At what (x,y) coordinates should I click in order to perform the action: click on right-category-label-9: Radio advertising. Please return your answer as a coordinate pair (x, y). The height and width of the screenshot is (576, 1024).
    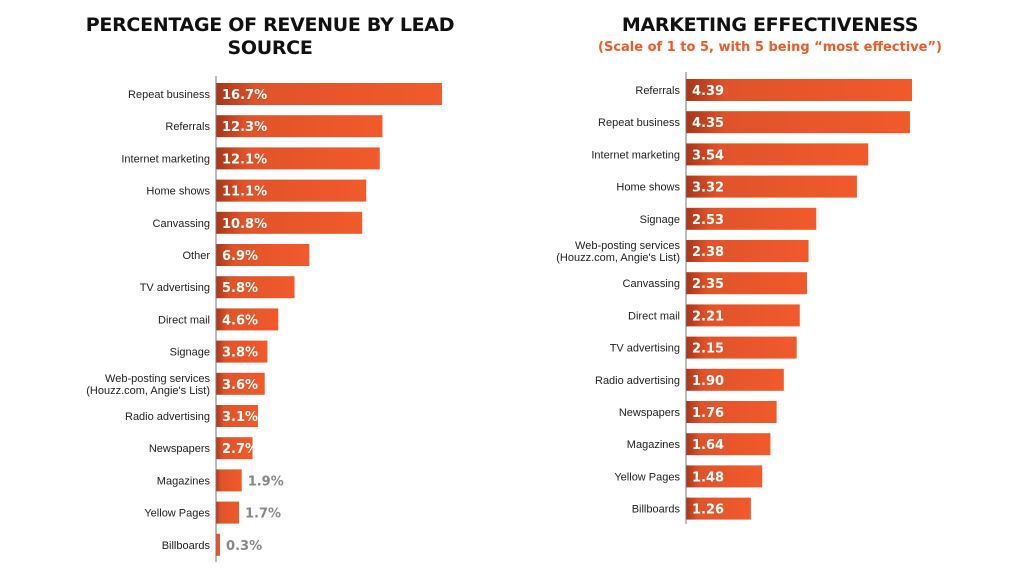
    Looking at the image, I should click on (637, 381).